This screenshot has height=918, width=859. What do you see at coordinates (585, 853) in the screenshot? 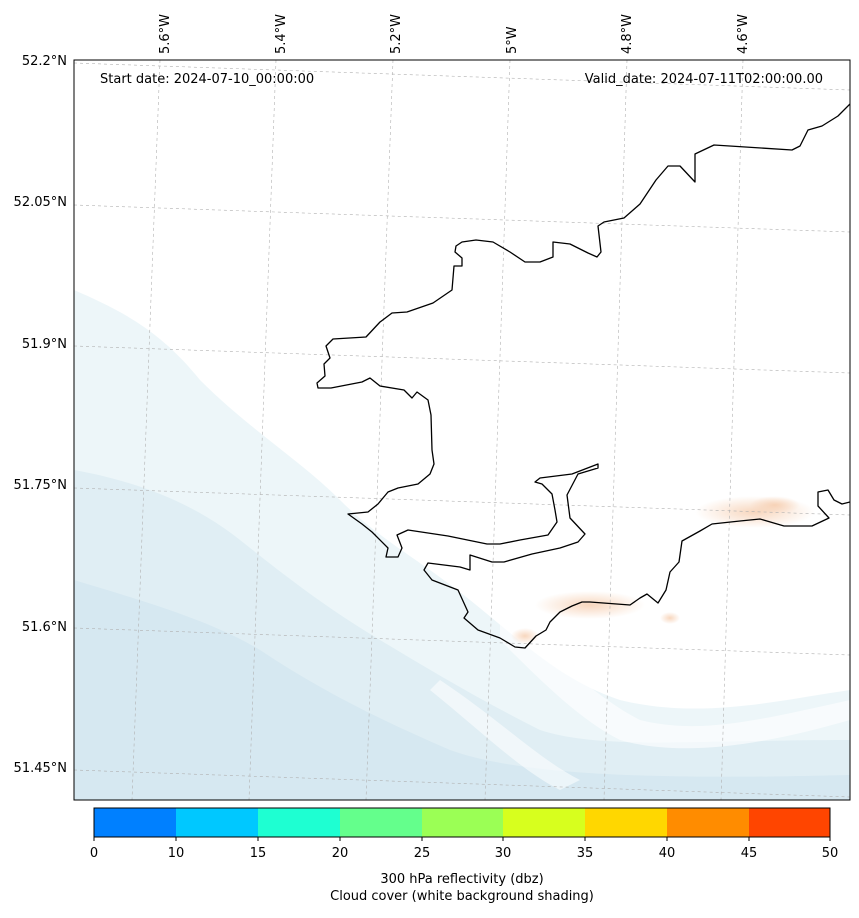
I see `colorbar-tick-label: 35` at bounding box center [585, 853].